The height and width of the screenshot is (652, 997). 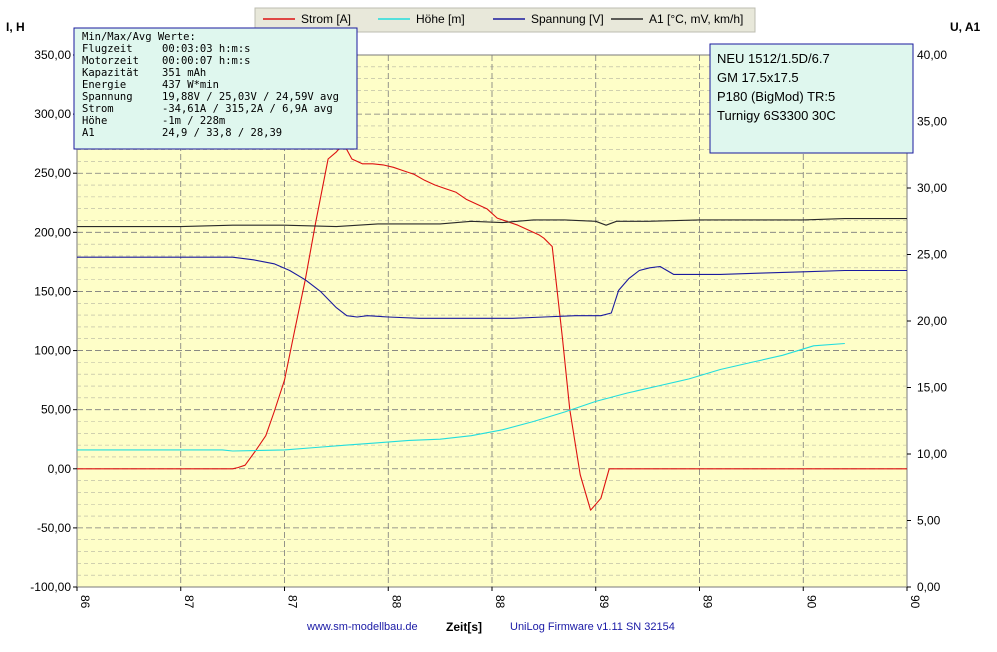 What do you see at coordinates (362, 627) in the screenshot?
I see `website-link: www.sm-modellbau.de` at bounding box center [362, 627].